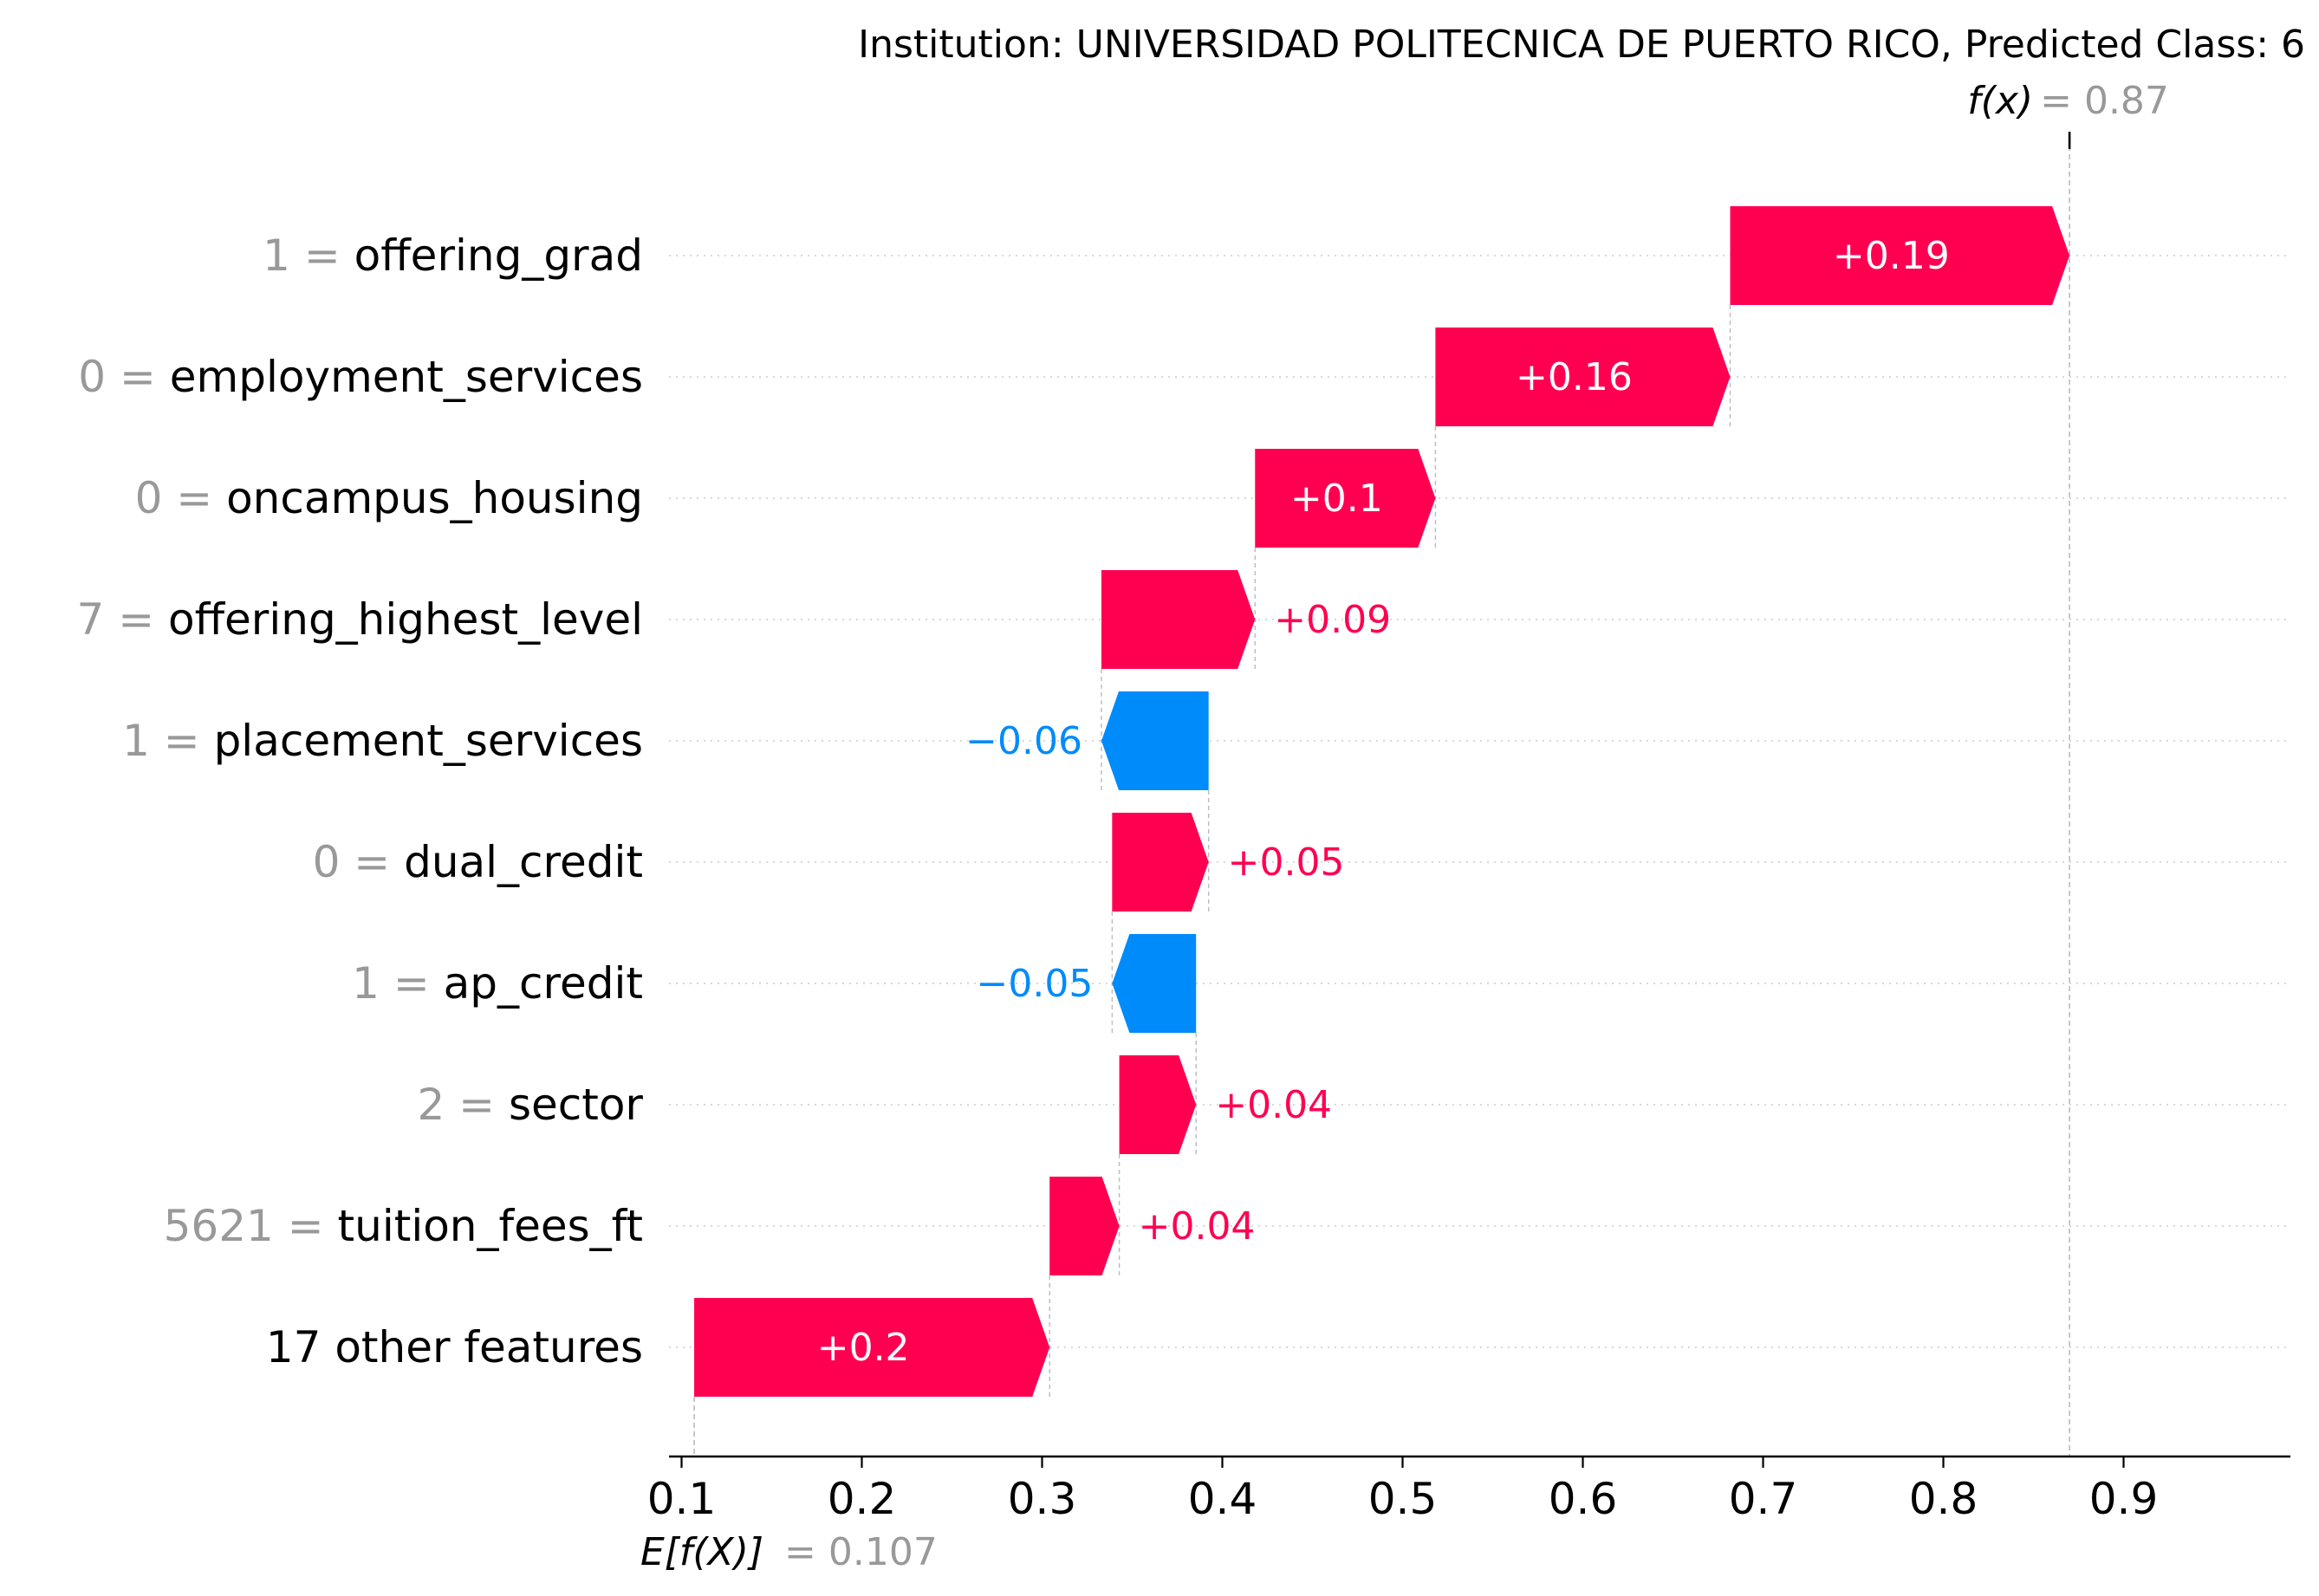 This screenshot has width=2319, height=1596. Describe the element at coordinates (861, 1552) in the screenshot. I see `efx-value: = 0.107` at that location.